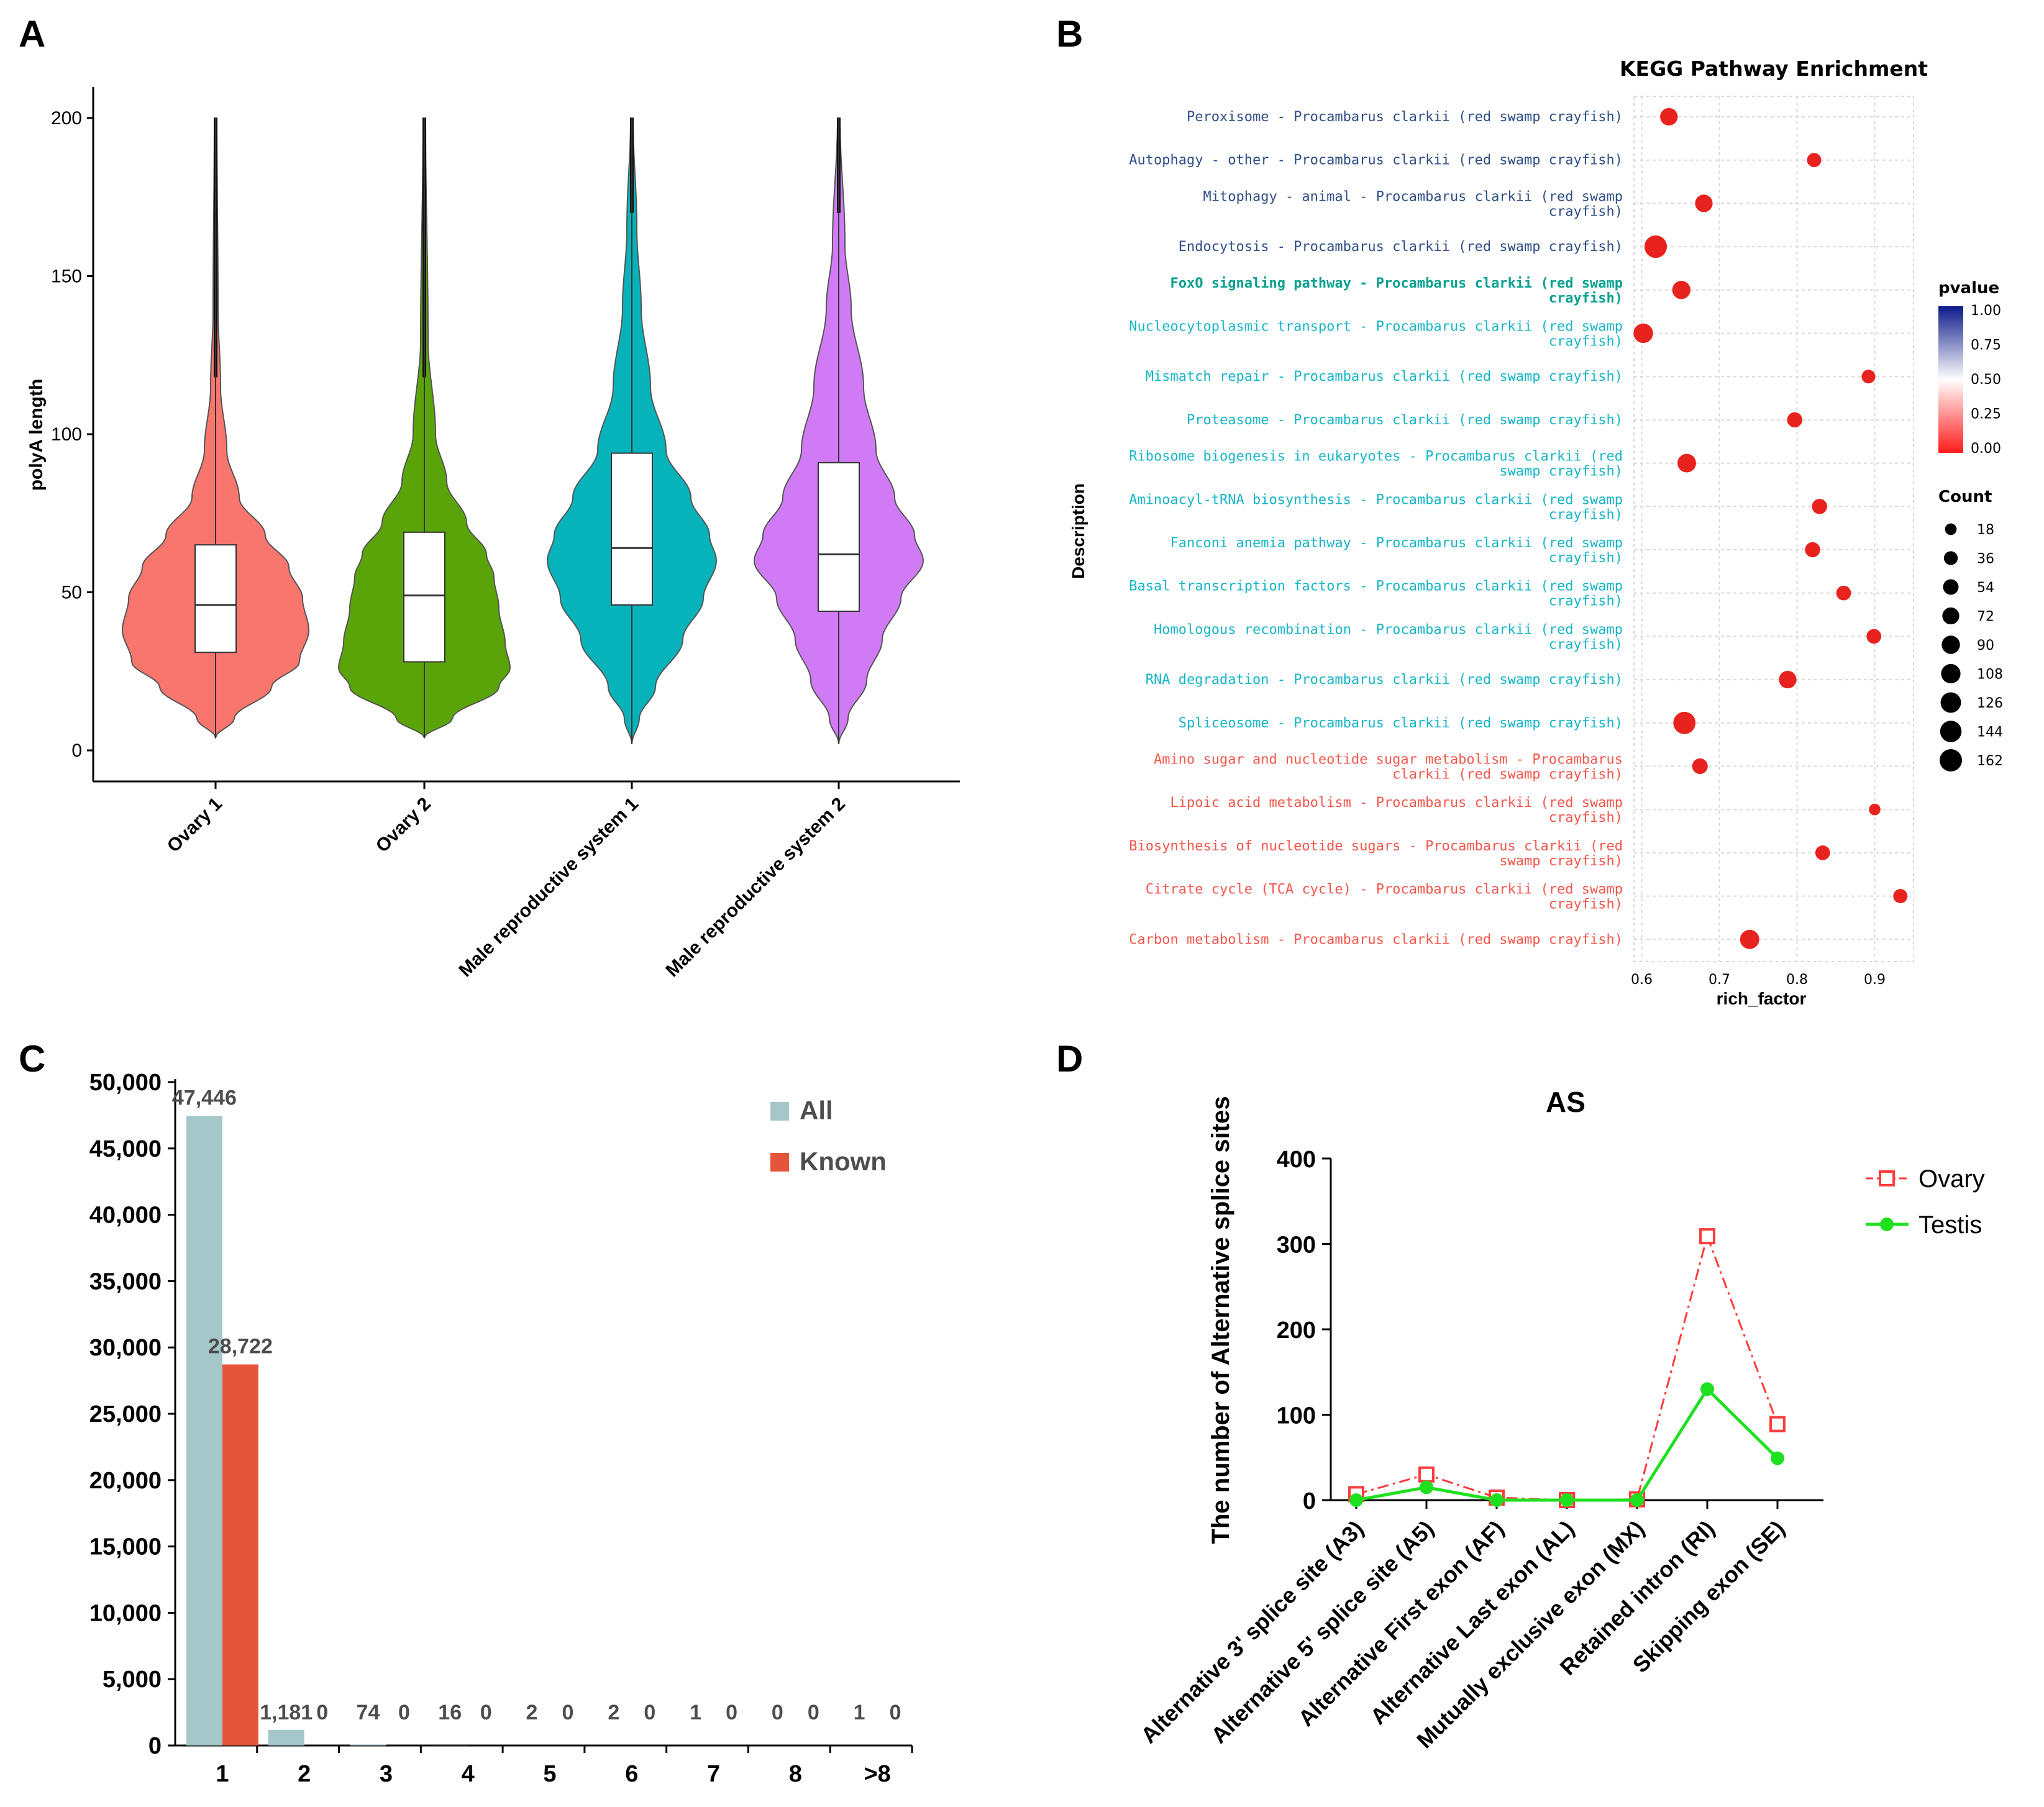  I want to click on panel-a-y-tick-label: 0, so click(76, 750).